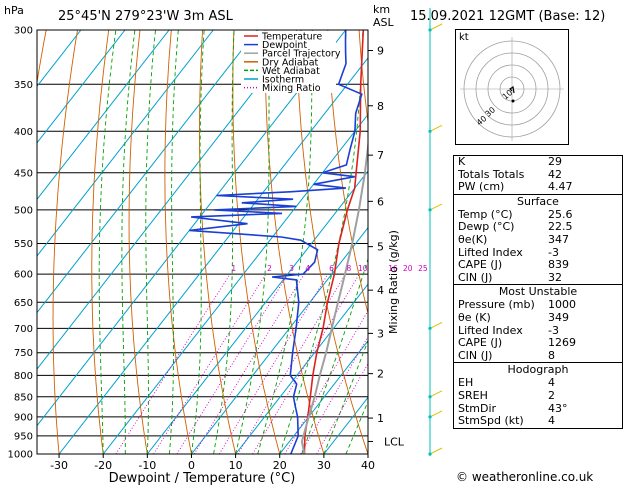  What do you see at coordinates (480, 343) in the screenshot?
I see `most-unstable-label: CAPE (J)` at bounding box center [480, 343].